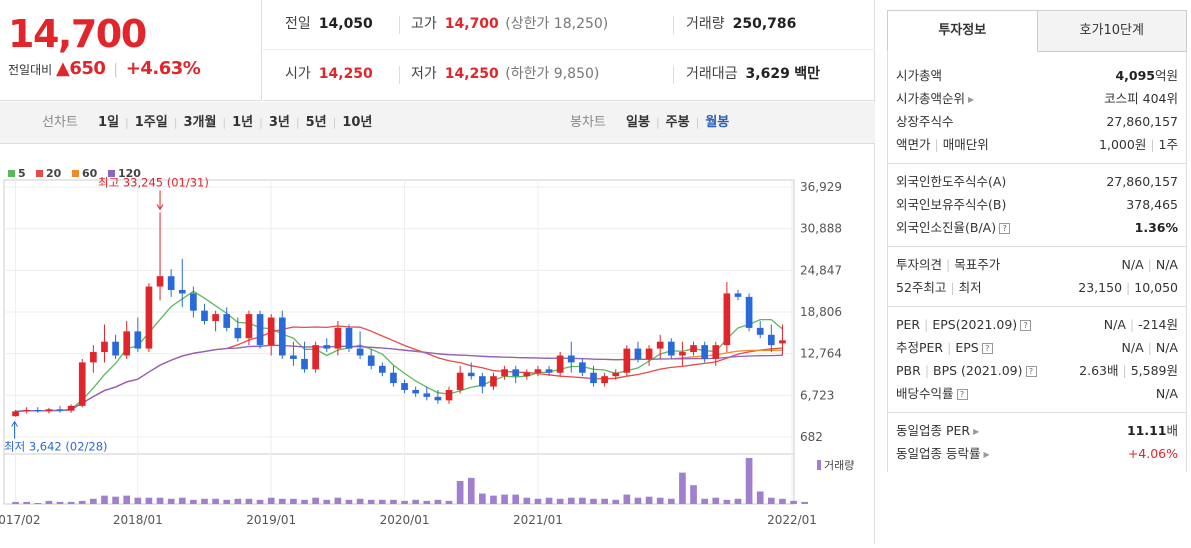  Describe the element at coordinates (1123, 144) in the screenshot. I see `info-value-text: 1,000원` at that location.